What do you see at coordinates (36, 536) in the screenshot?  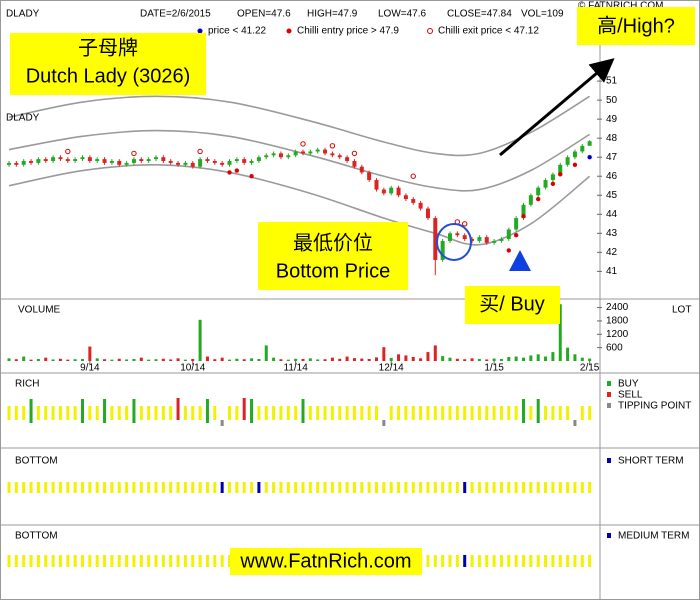 I see `panel-label: BOTTOM` at bounding box center [36, 536].